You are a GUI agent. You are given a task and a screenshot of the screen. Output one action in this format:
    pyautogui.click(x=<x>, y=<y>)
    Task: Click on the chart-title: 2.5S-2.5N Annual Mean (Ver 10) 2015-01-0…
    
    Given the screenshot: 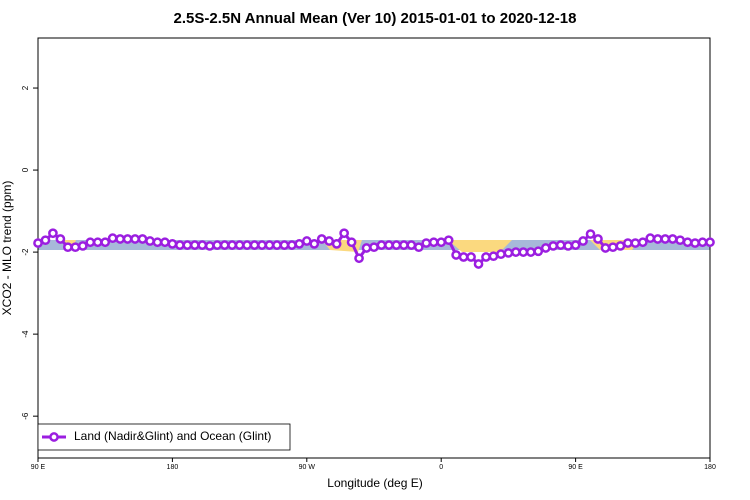 What is the action you would take?
    pyautogui.click(x=375, y=18)
    